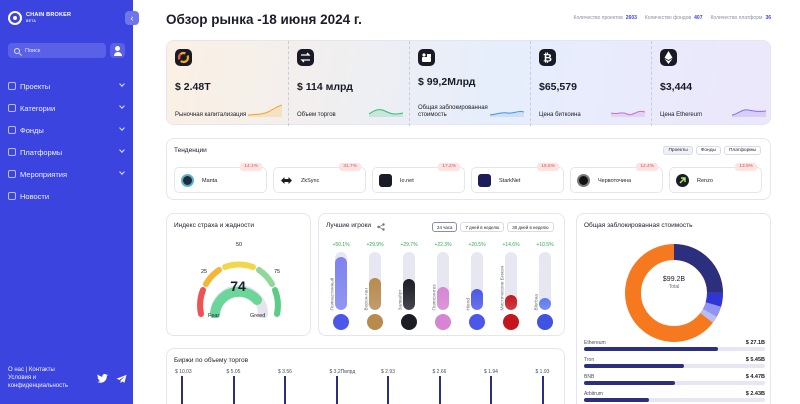  I want to click on chain-row: Tron $ 5.45B, so click(674, 364).